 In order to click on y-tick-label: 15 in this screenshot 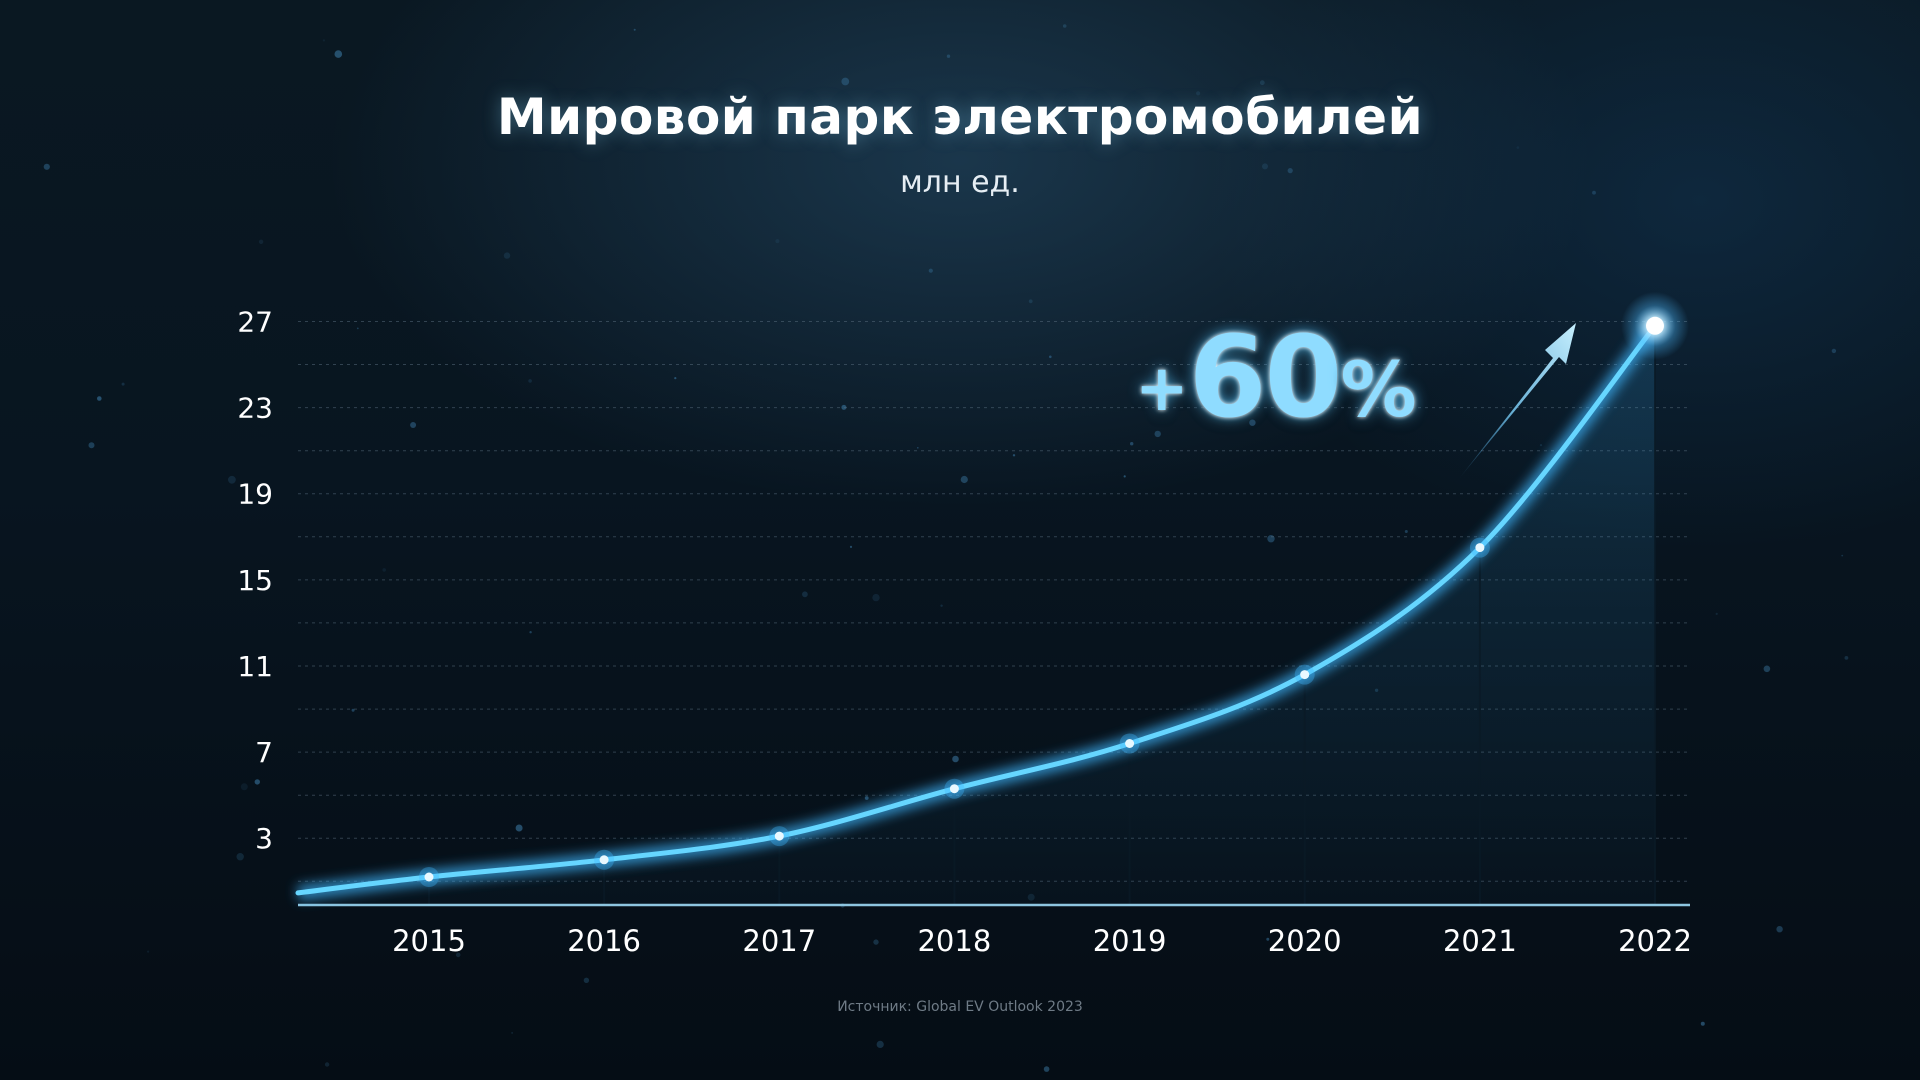, I will do `click(255, 580)`.